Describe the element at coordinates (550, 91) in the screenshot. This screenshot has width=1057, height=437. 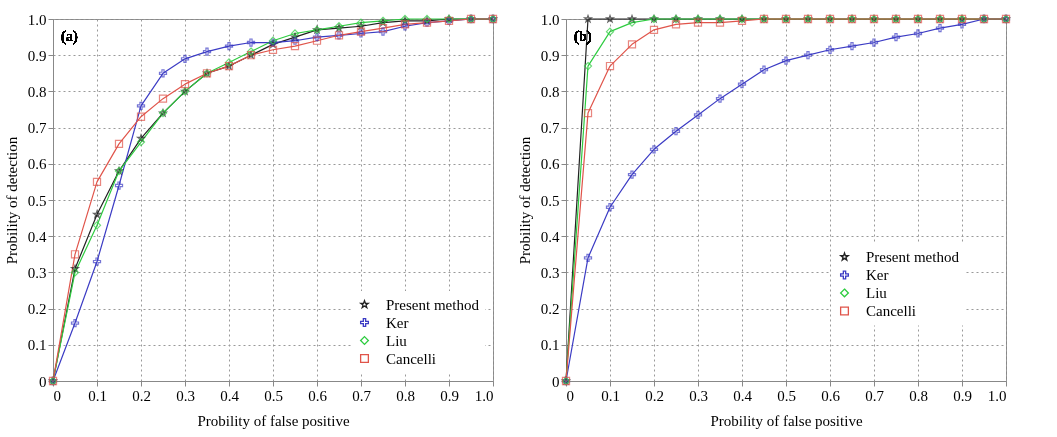
I see `y-tick-label: 0.8` at that location.